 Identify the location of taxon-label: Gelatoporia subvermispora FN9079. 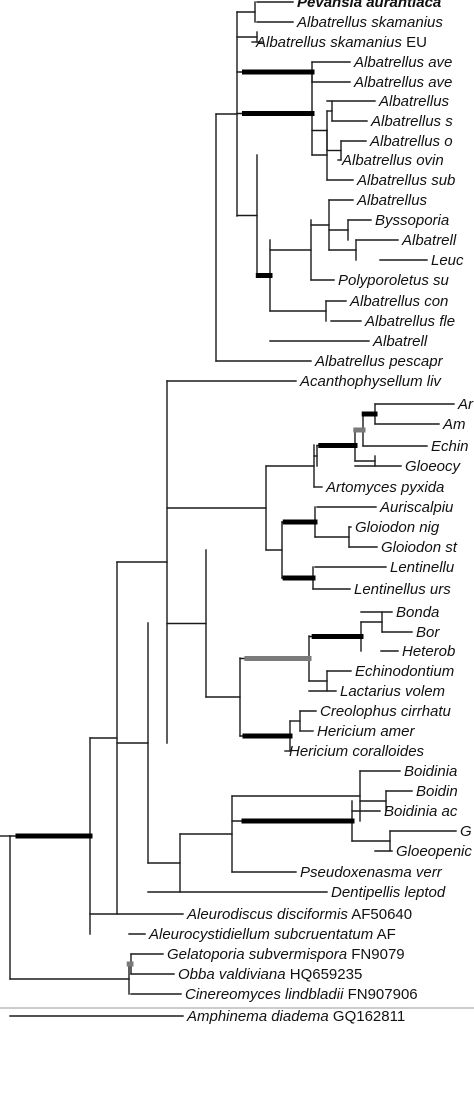
(286, 954).